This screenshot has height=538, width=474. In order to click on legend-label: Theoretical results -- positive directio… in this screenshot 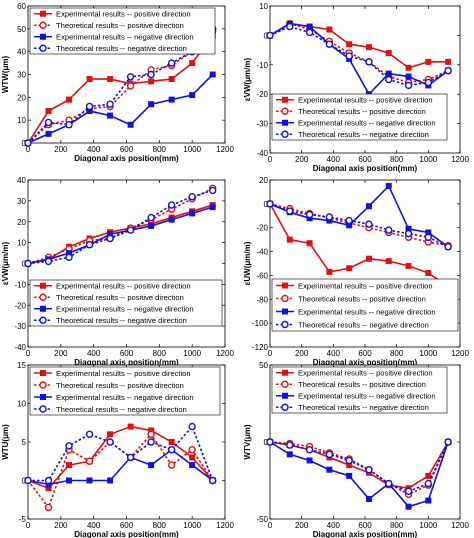, I will do `click(362, 298)`.